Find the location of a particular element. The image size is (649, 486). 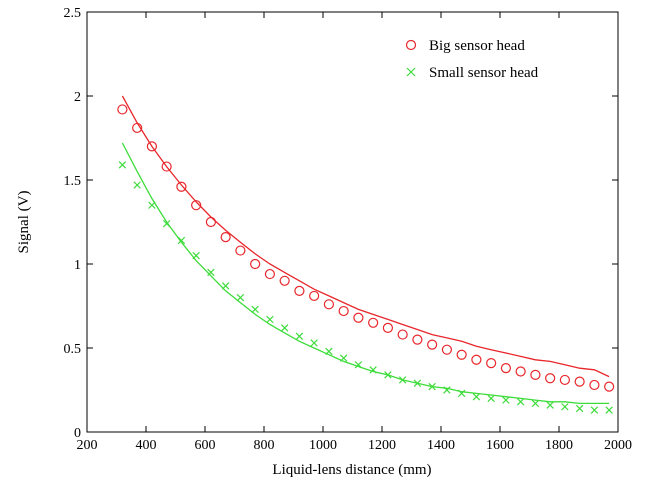

x-tick-label: 2000 is located at coordinates (618, 445).